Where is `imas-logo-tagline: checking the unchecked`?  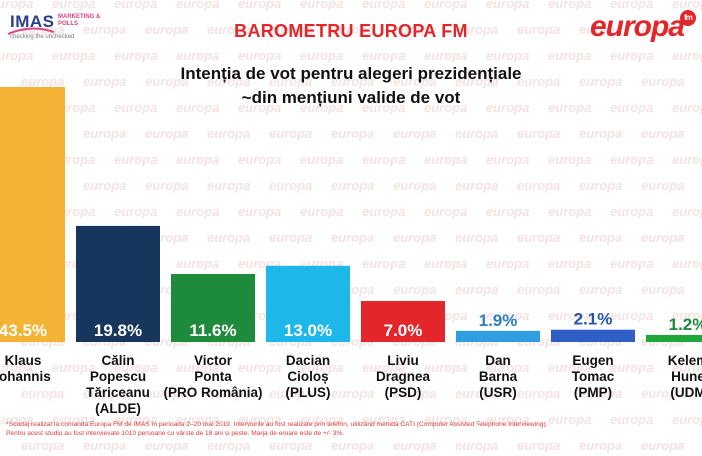
imas-logo-tagline: checking the unchecked is located at coordinates (42, 37).